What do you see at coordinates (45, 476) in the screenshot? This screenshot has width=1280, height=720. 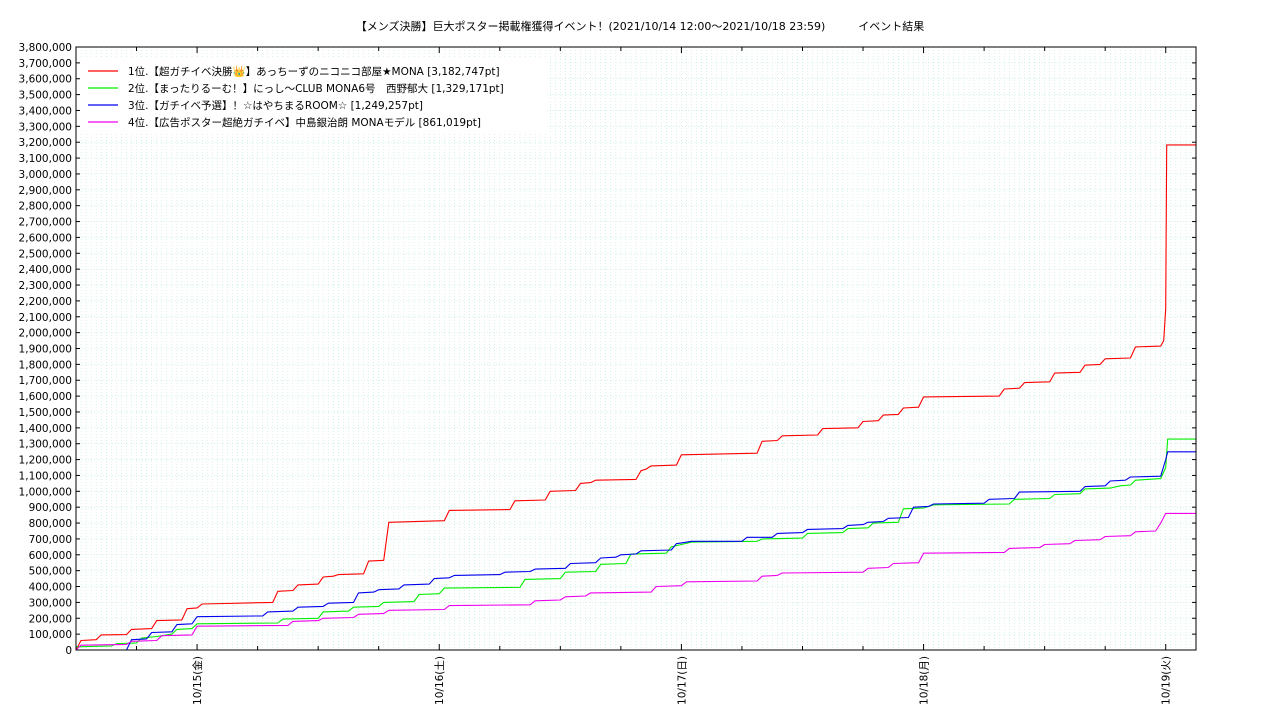 I see `y-tick-label: 1,100,000` at bounding box center [45, 476].